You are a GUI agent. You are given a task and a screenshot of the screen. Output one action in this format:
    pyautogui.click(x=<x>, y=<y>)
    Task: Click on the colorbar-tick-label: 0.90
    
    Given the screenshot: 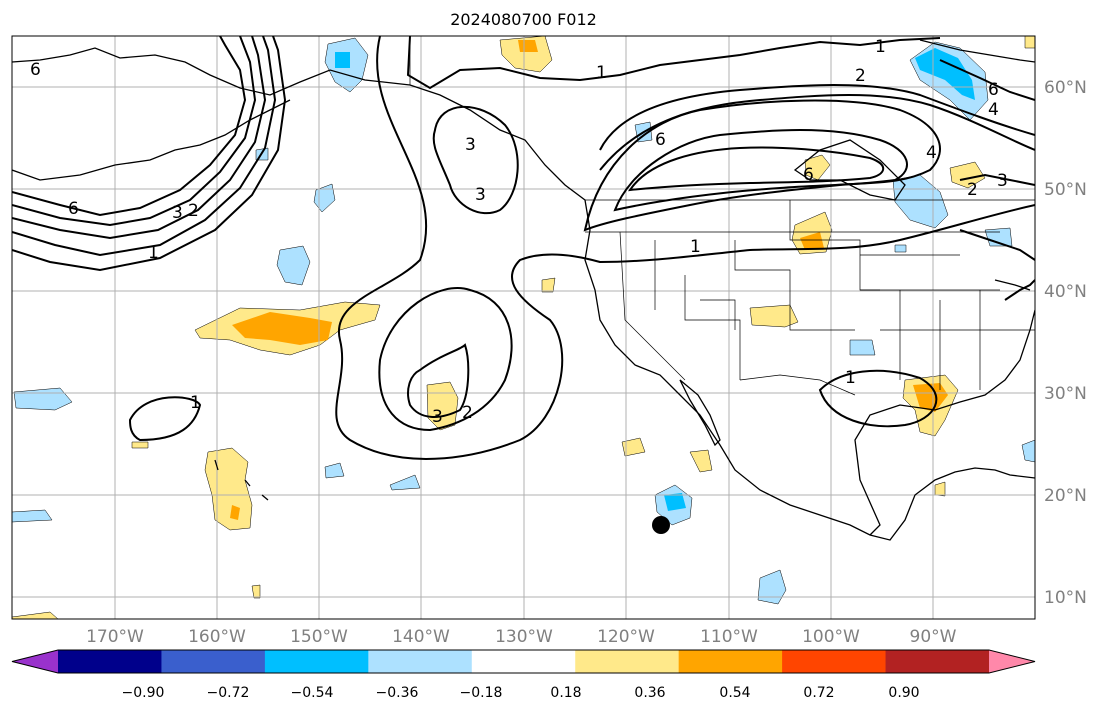 What is the action you would take?
    pyautogui.click(x=903, y=693)
    